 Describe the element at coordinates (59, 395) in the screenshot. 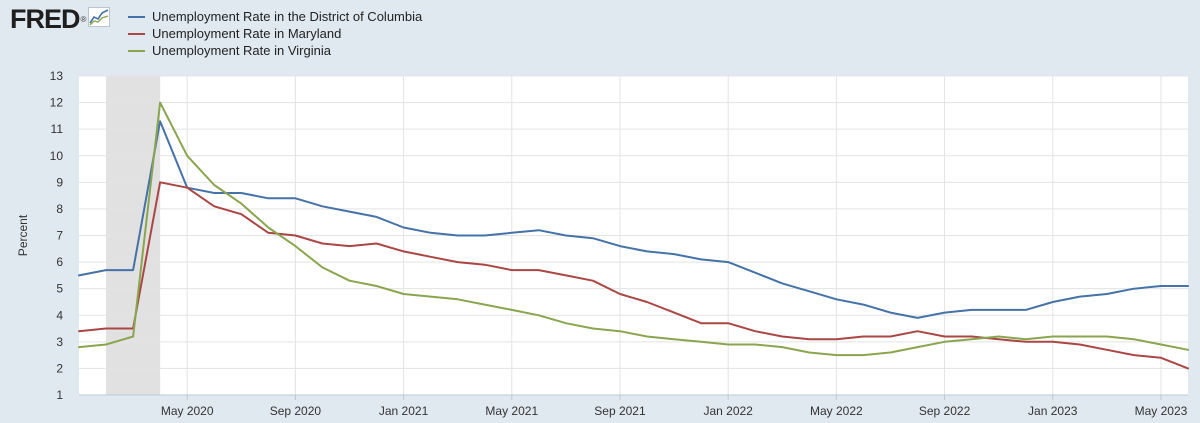

I see `y-tick-label: 1` at that location.